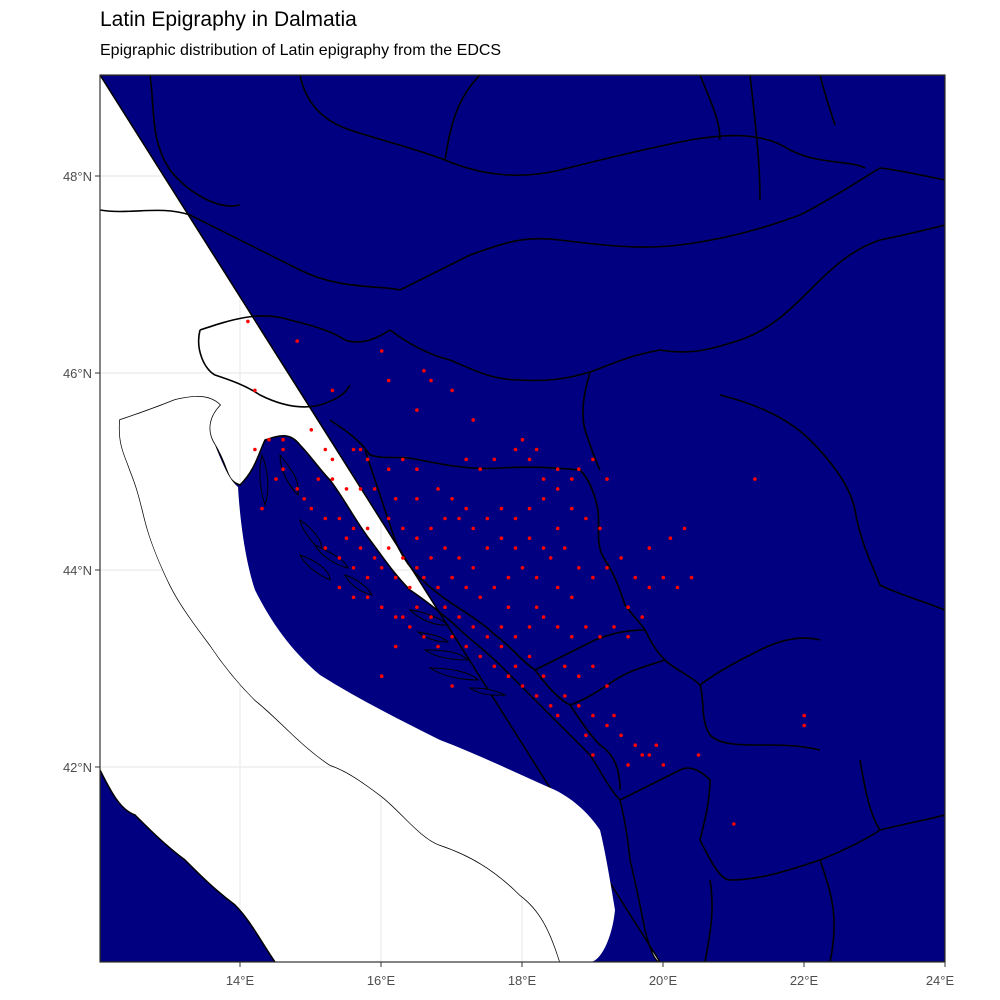  Describe the element at coordinates (522, 980) in the screenshot. I see `x-tick-label: 18°E` at that location.